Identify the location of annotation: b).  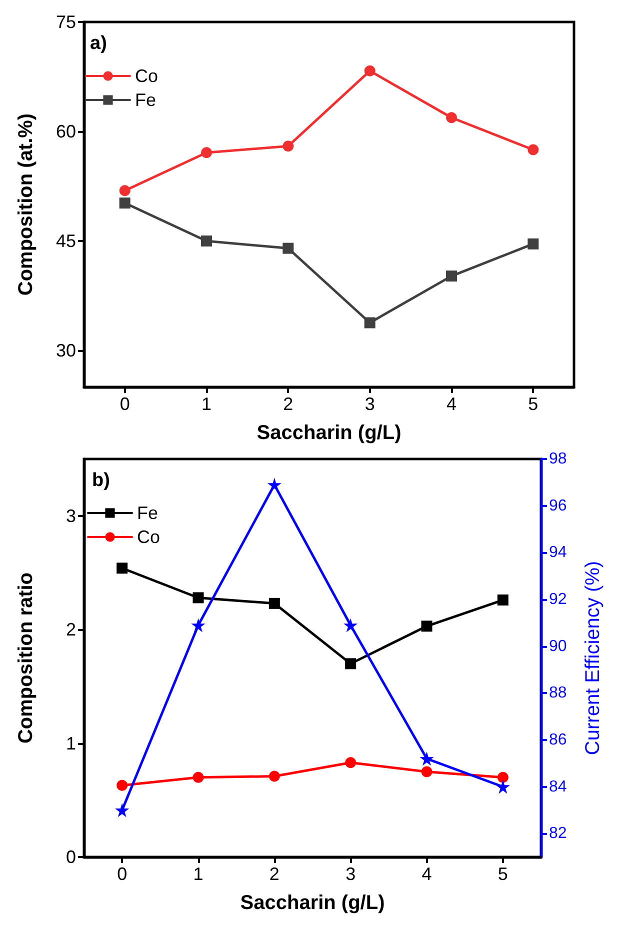
(101, 480).